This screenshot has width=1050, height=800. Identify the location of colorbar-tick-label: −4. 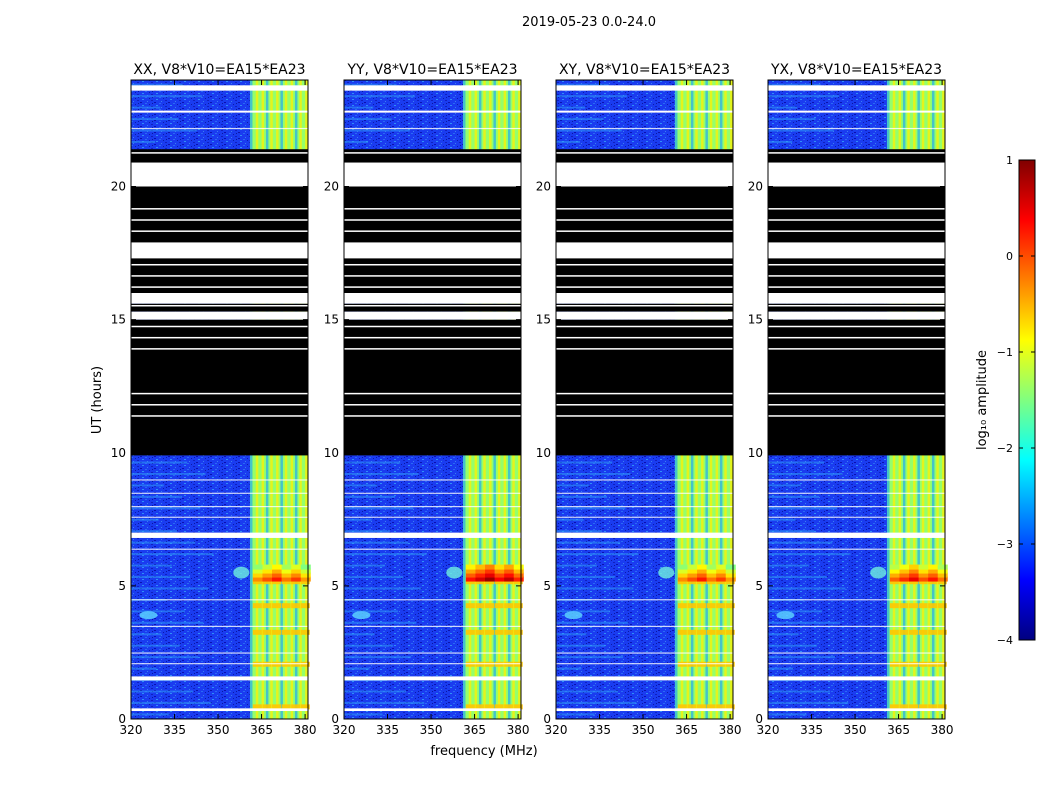
(1005, 640).